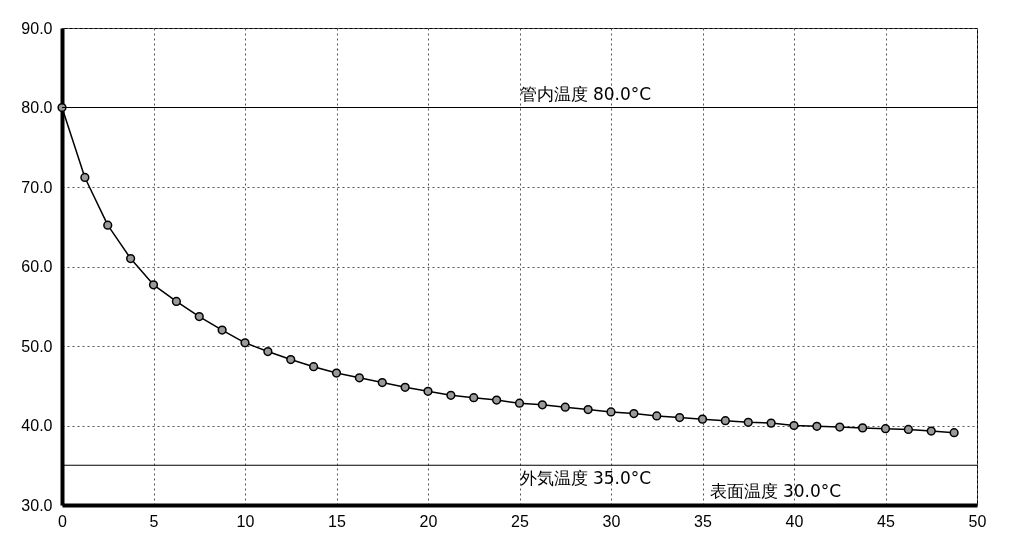 The height and width of the screenshot is (539, 1018). I want to click on x-tick-label: 45, so click(886, 521).